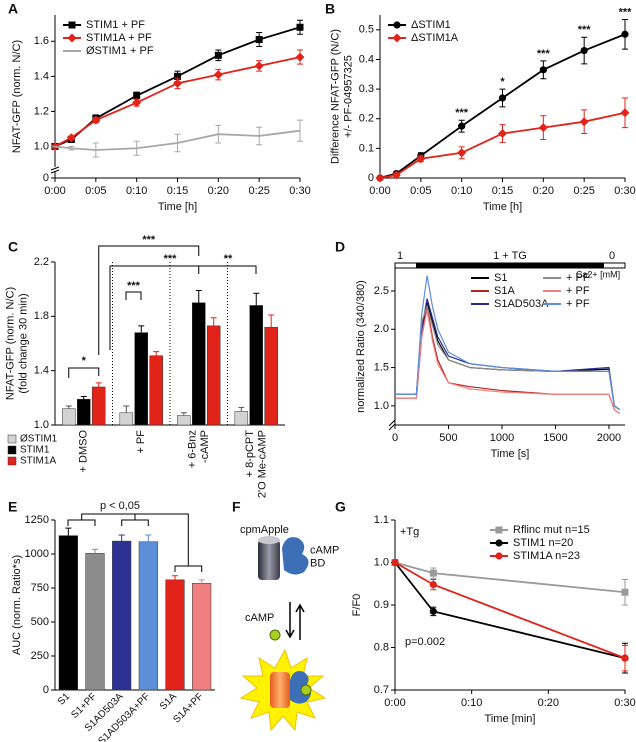 This screenshot has height=742, width=636. I want to click on sensor-barrel, so click(269, 560).